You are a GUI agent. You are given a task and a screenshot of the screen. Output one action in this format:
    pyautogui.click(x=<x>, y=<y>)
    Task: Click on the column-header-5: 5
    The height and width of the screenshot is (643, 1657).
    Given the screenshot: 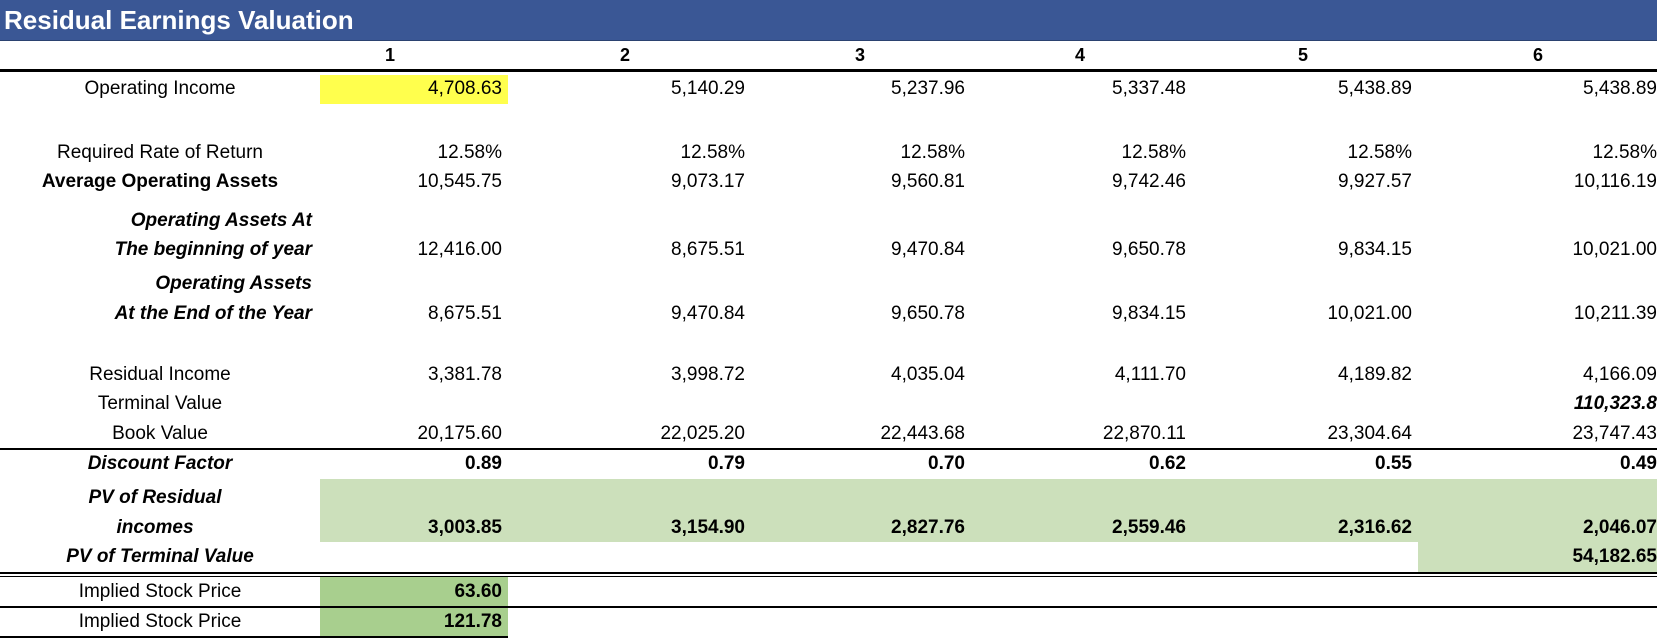 What is the action you would take?
    pyautogui.click(x=1303, y=55)
    